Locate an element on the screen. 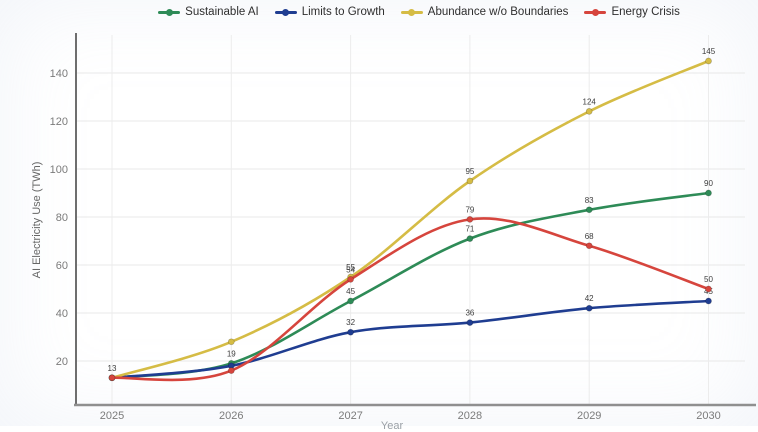  data-point-sustainable-ai-2029 is located at coordinates (589, 210).